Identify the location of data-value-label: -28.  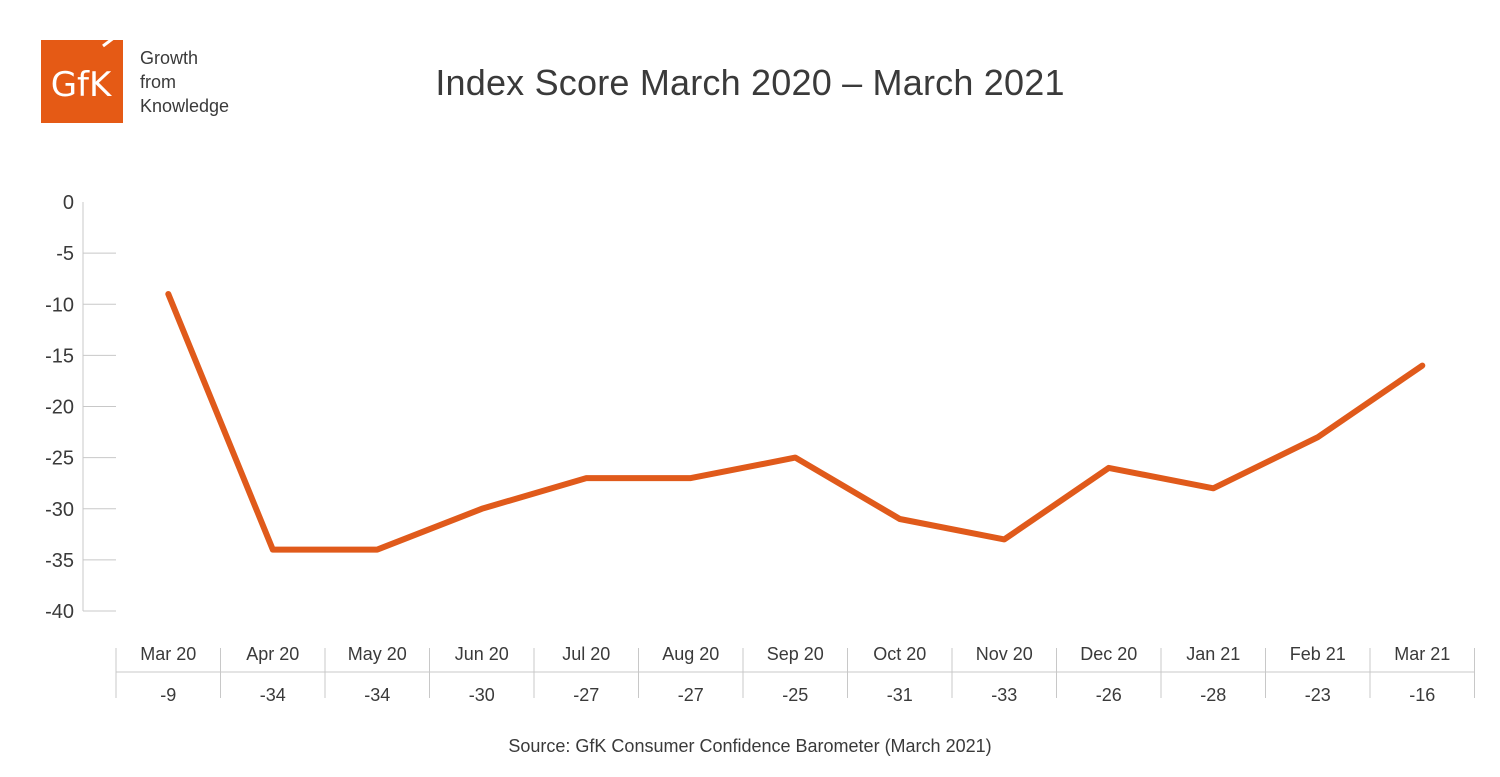
(1213, 695).